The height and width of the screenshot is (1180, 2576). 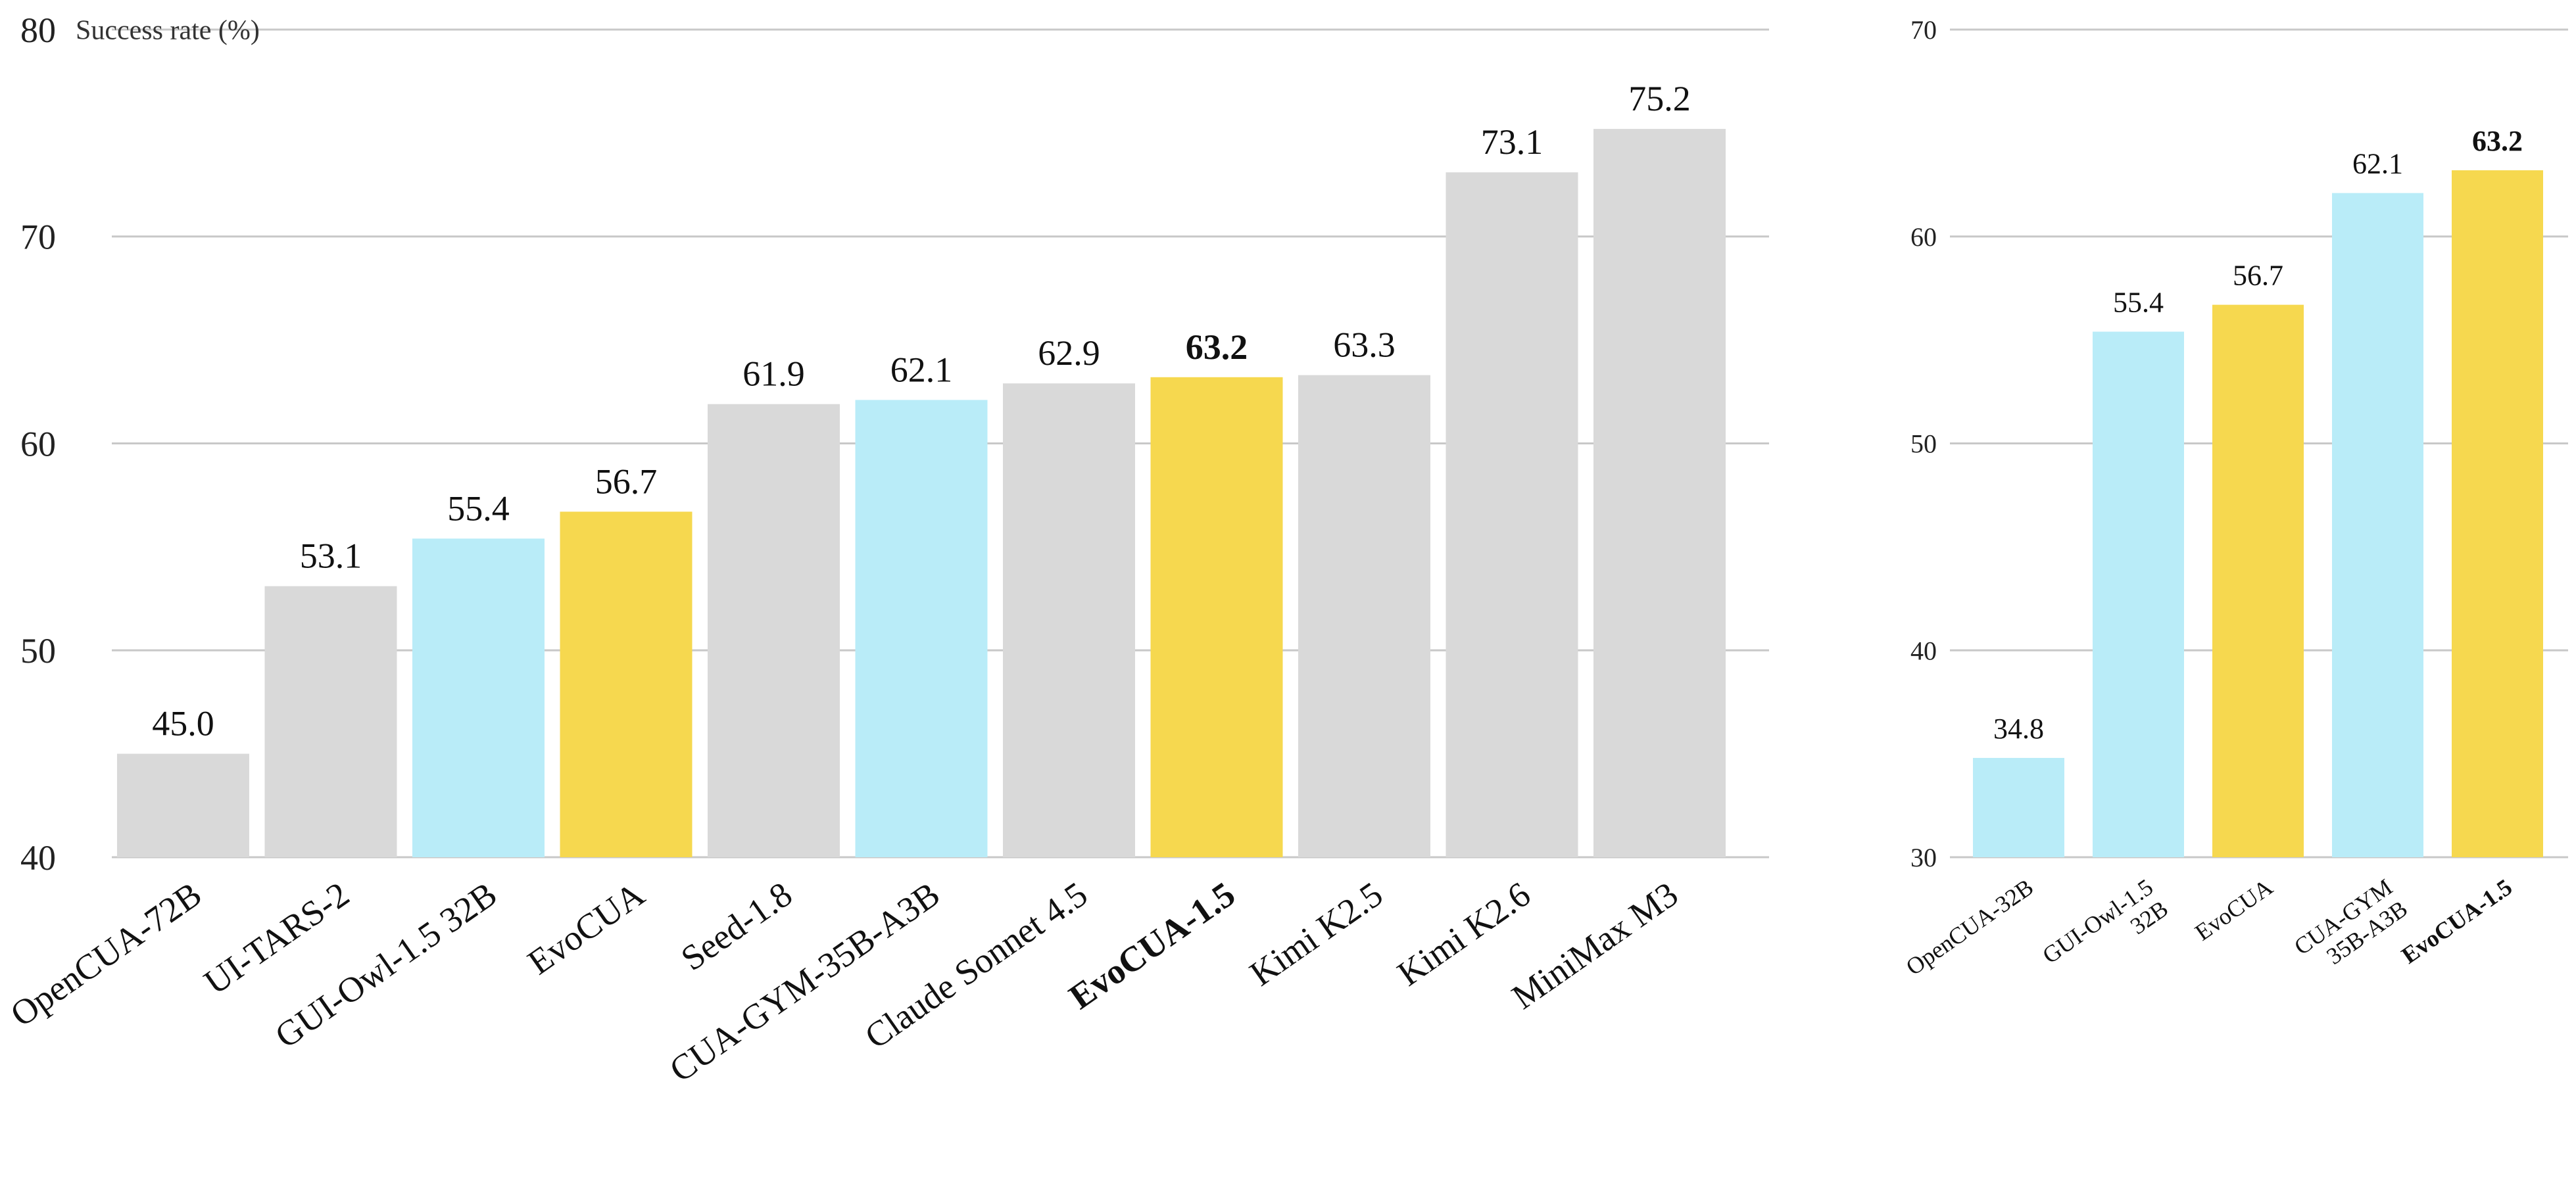 I want to click on left-bar-value-label: 56.7, so click(x=626, y=481).